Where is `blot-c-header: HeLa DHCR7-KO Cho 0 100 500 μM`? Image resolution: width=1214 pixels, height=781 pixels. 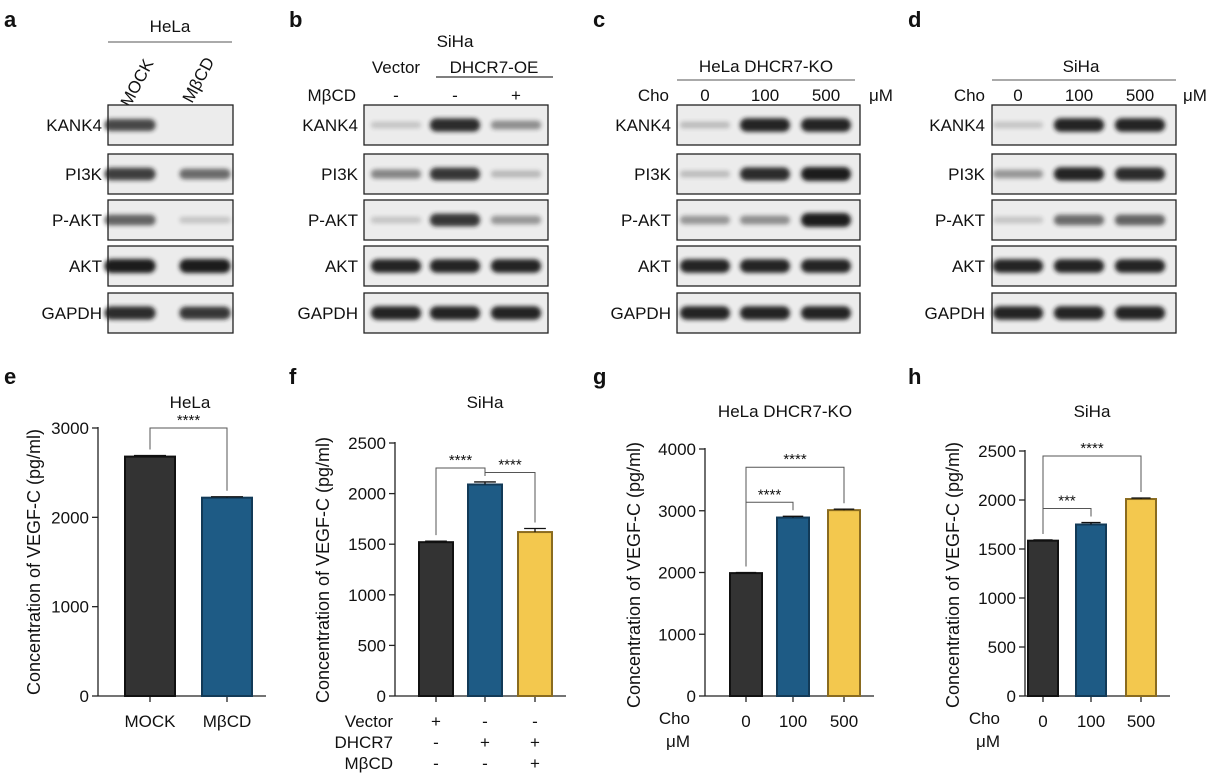 blot-c-header: HeLa DHCR7-KO Cho 0 100 500 μM is located at coordinates (765, 81).